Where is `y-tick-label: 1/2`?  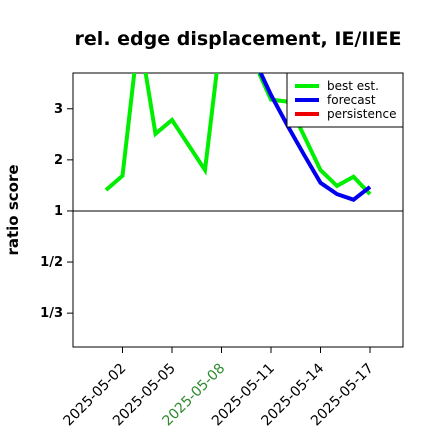 y-tick-label: 1/2 is located at coordinates (51, 262).